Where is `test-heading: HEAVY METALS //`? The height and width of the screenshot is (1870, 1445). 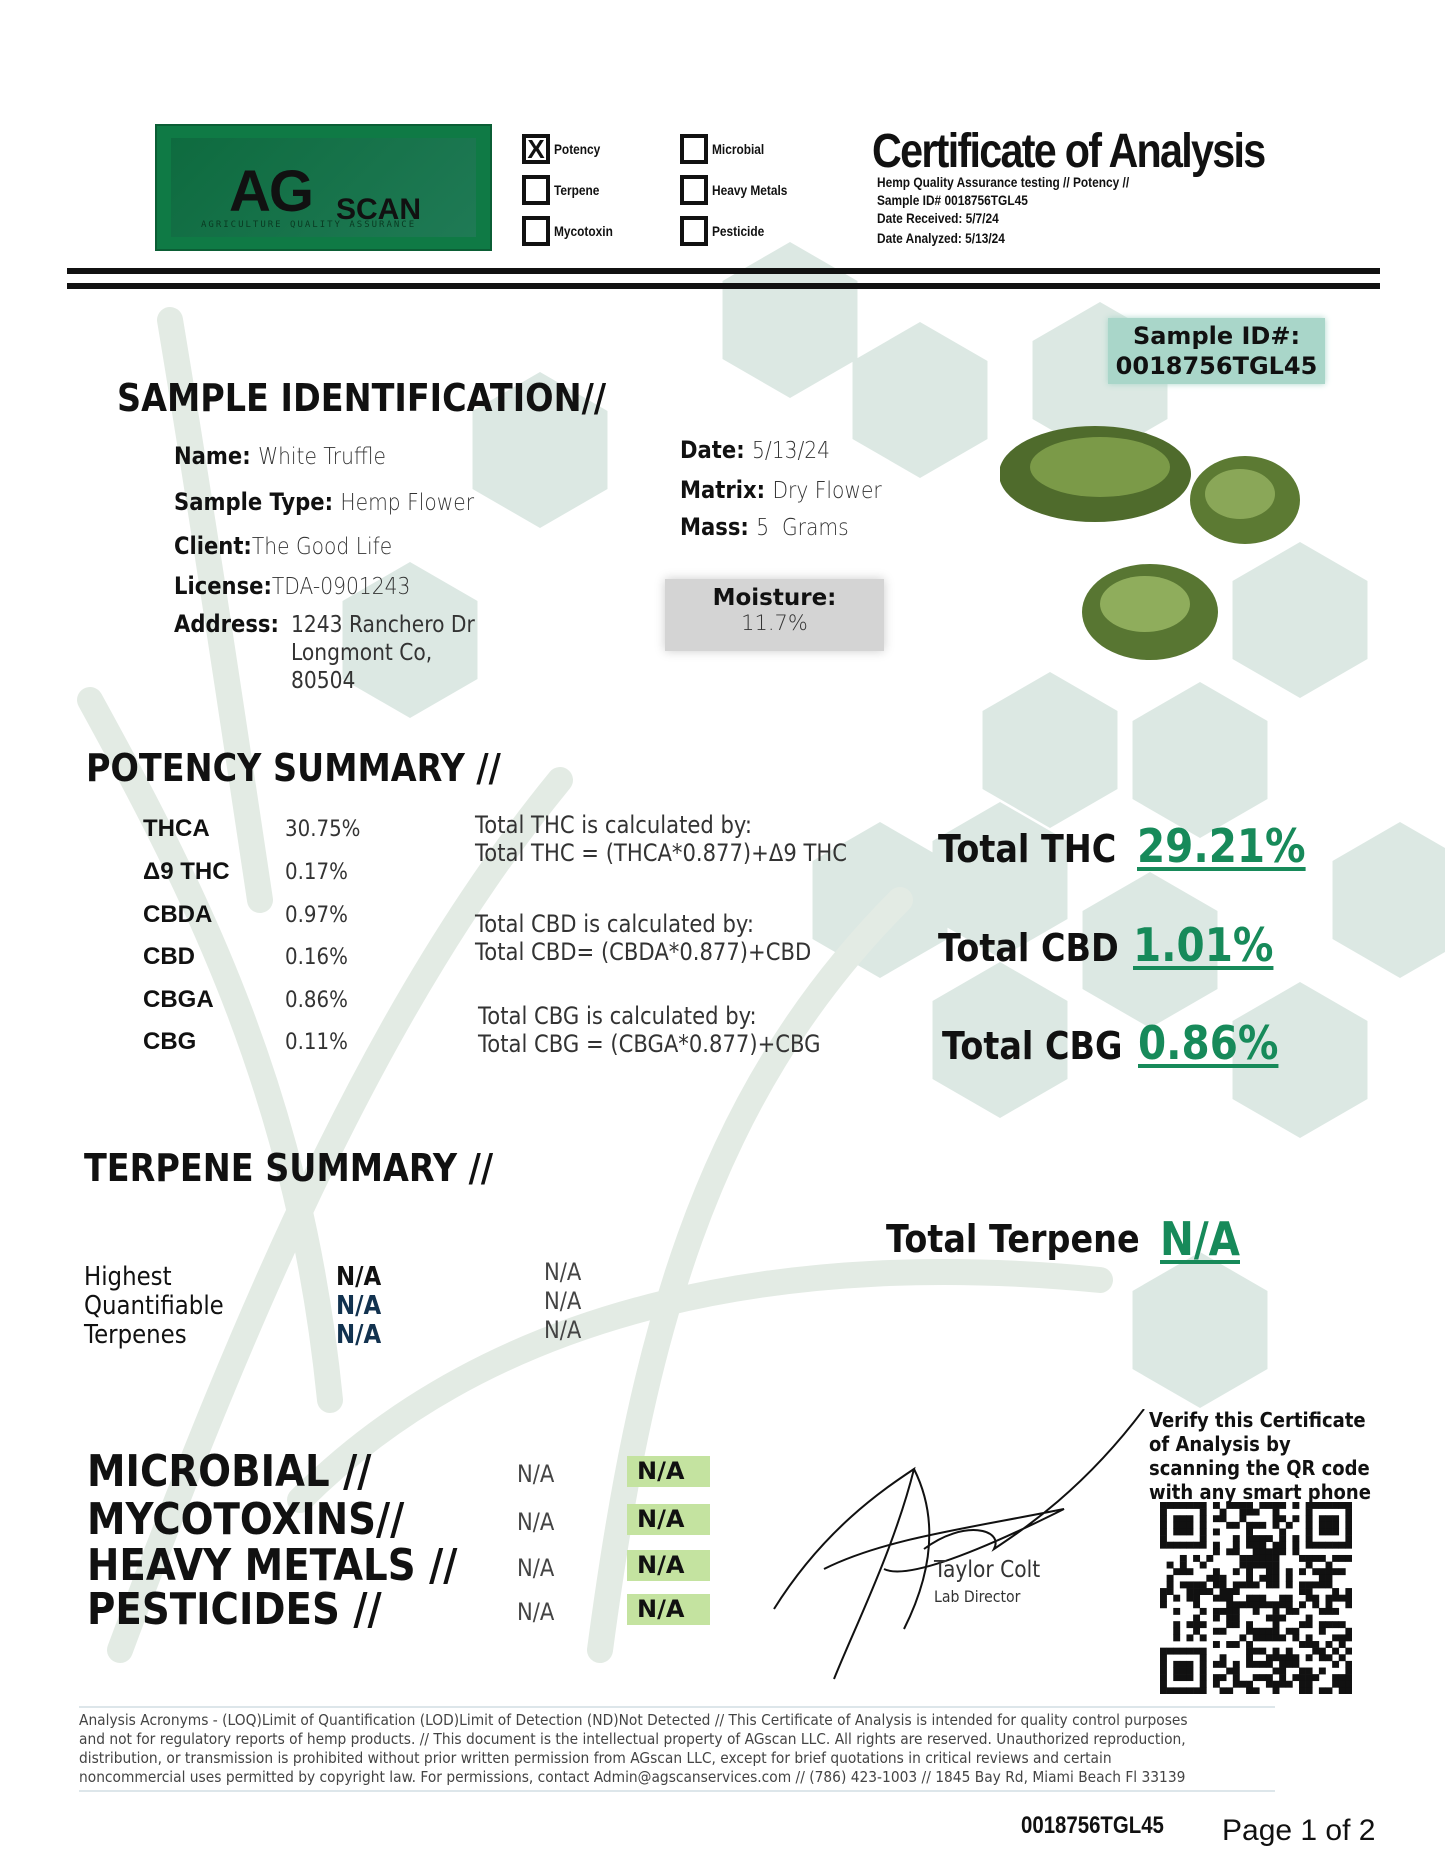 test-heading: HEAVY METALS // is located at coordinates (272, 1565).